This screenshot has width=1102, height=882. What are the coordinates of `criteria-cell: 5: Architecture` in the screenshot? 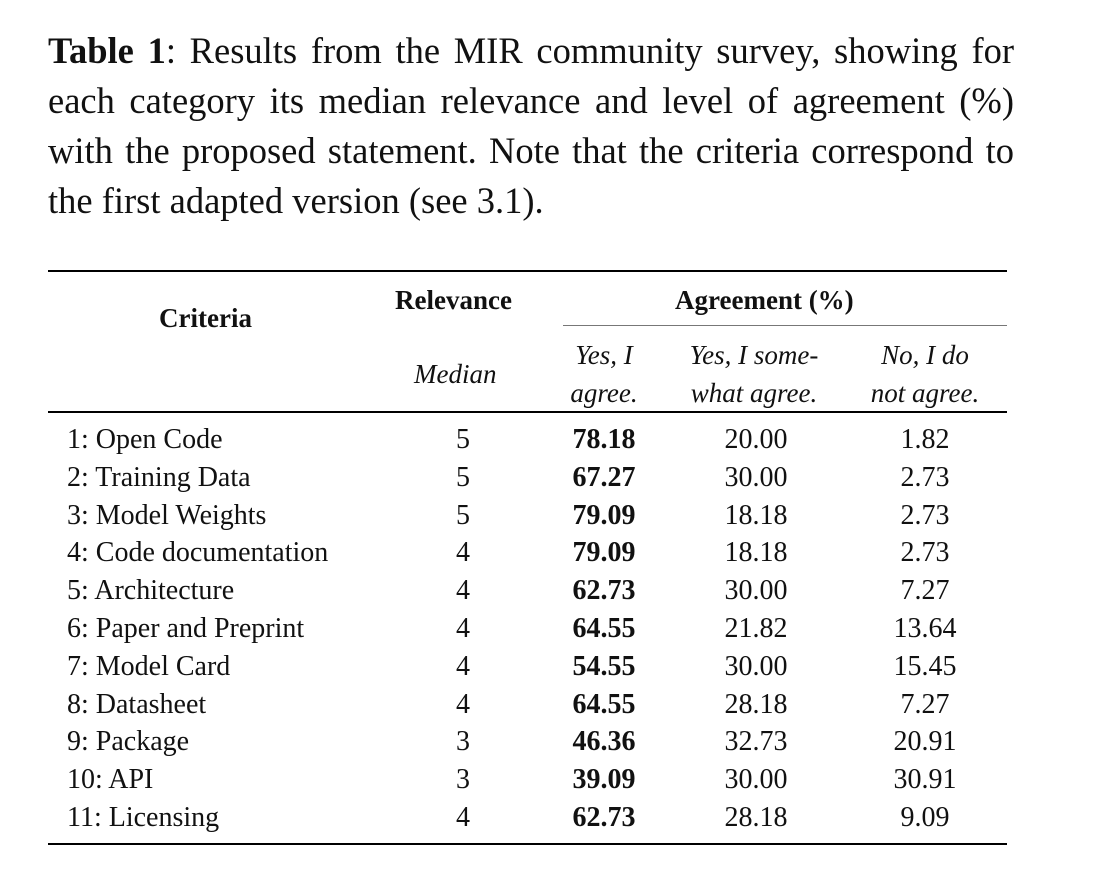 It's located at (151, 591).